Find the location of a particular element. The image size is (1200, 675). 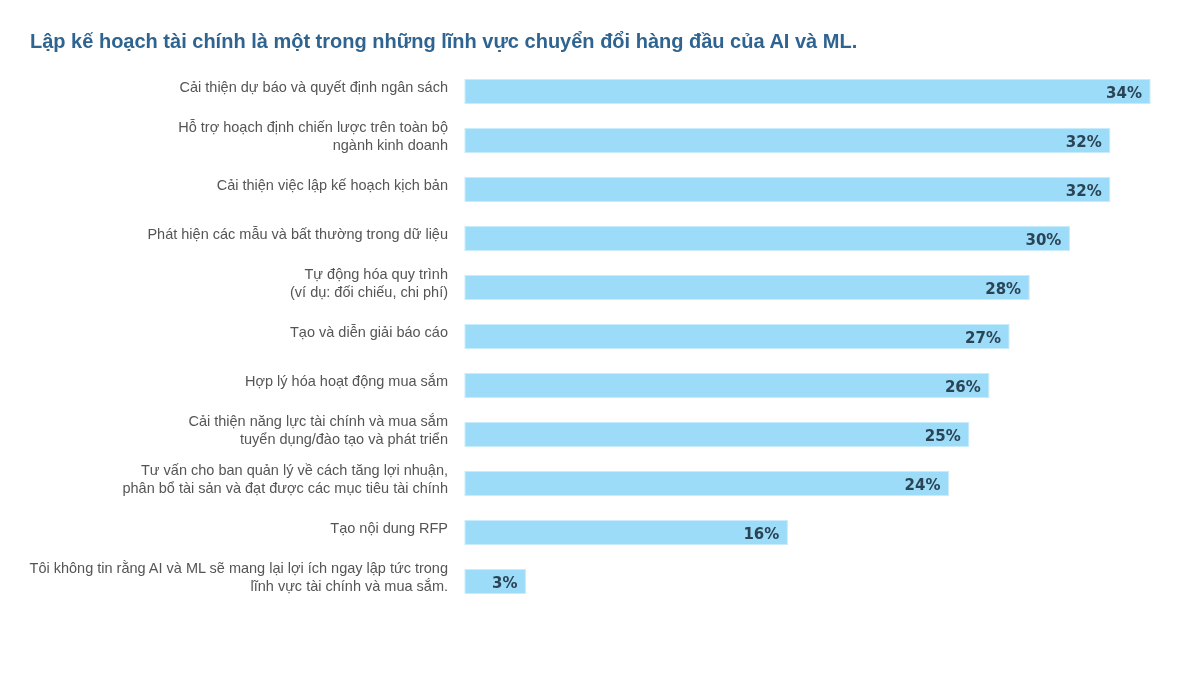

data-label: 16% is located at coordinates (761, 533).